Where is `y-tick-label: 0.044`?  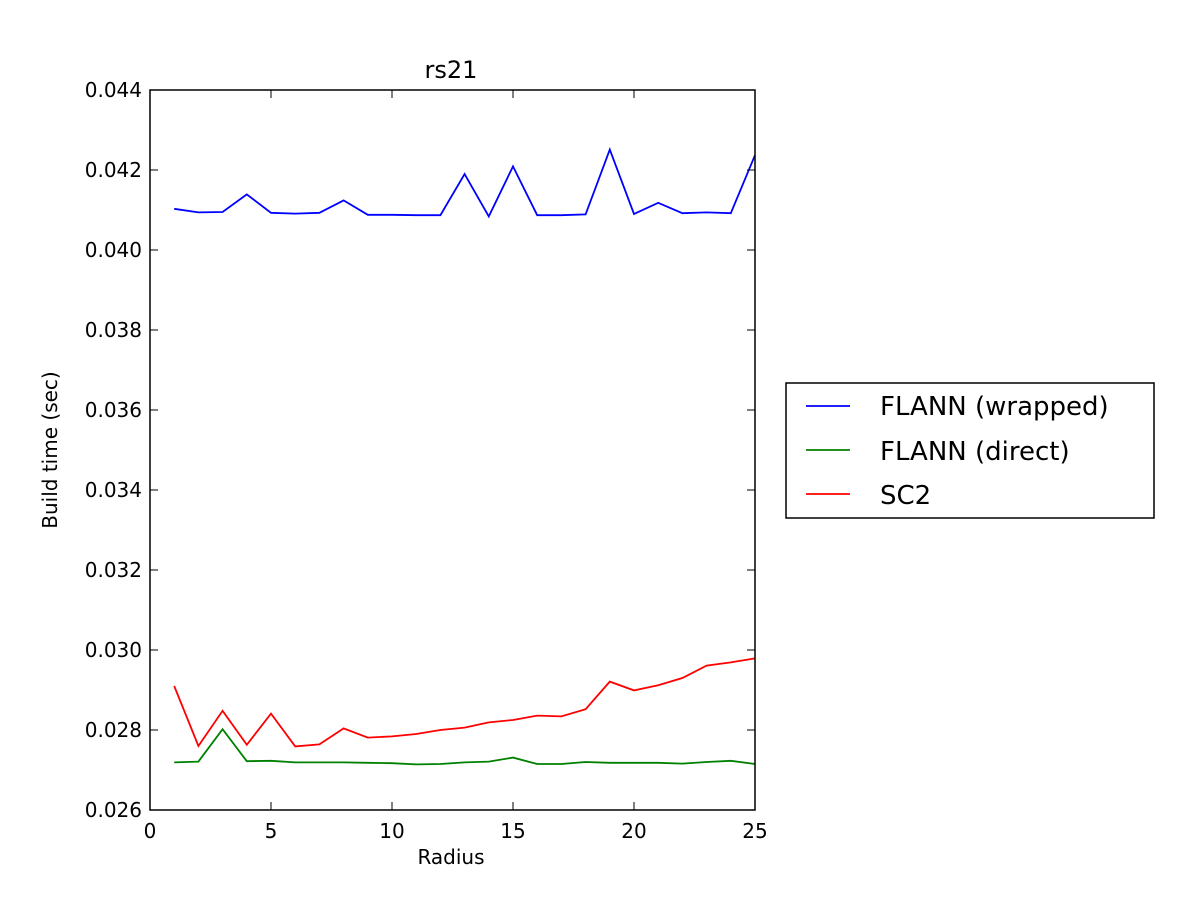 y-tick-label: 0.044 is located at coordinates (113, 90).